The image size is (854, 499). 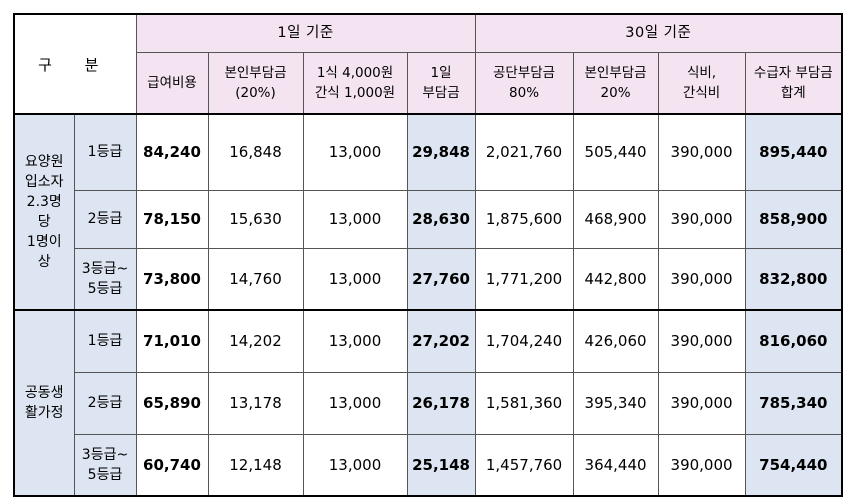 I want to click on text-line: 공동생, so click(x=44, y=393).